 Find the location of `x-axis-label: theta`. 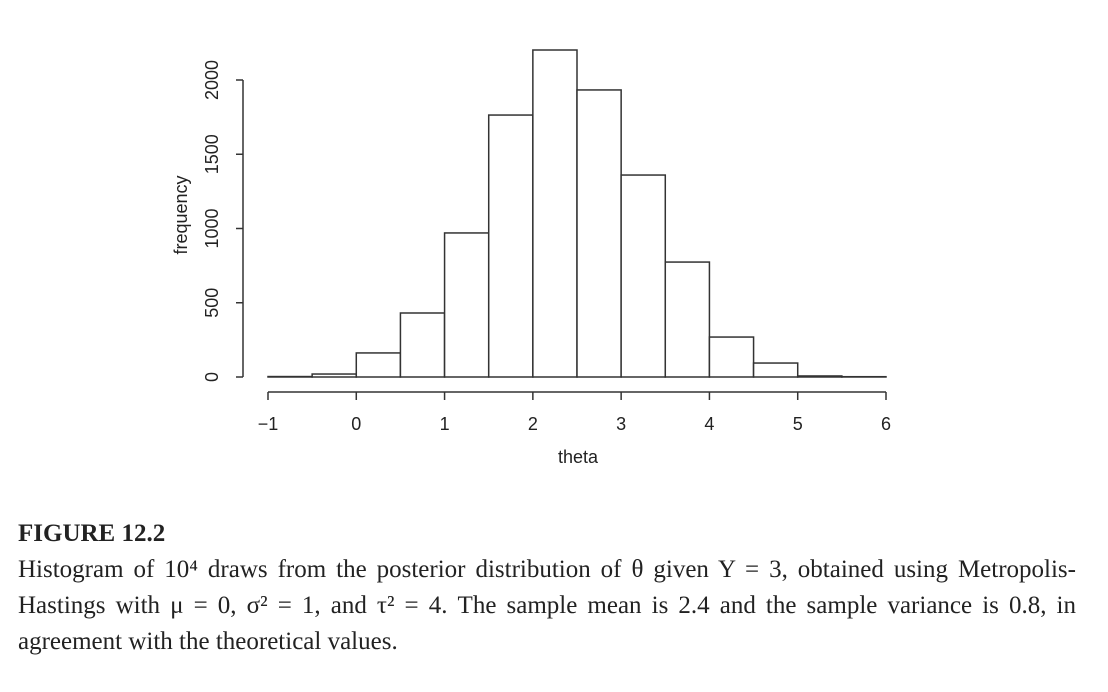

x-axis-label: theta is located at coordinates (578, 457).